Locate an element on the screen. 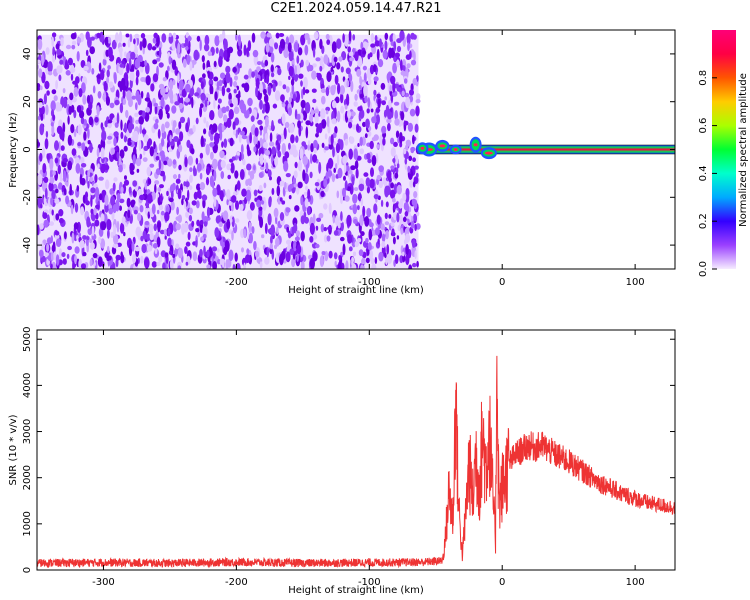 The height and width of the screenshot is (600, 750). y-tick-label: 4000 is located at coordinates (27, 385).